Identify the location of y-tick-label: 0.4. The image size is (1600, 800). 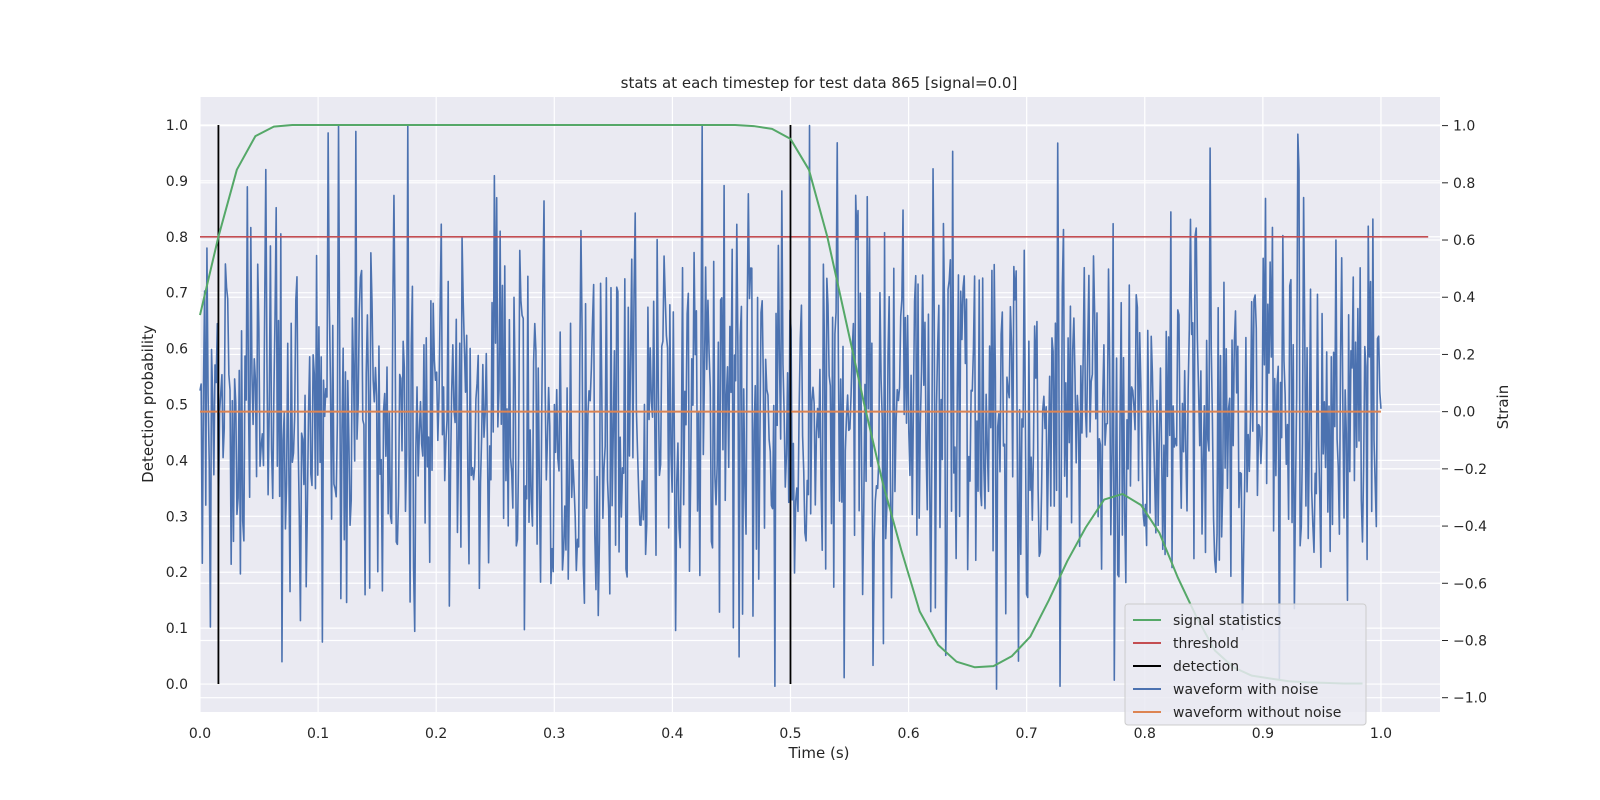
(177, 461).